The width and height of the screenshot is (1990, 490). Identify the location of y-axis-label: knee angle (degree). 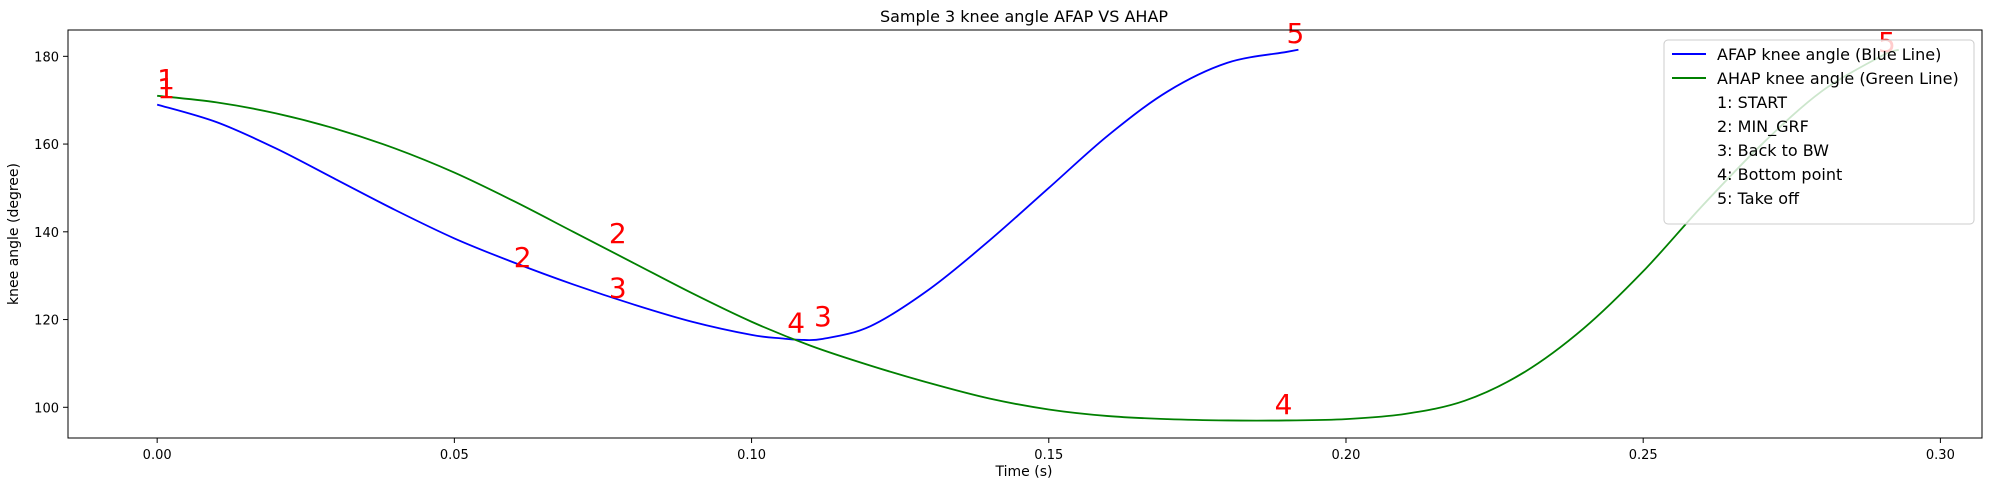
(14, 234).